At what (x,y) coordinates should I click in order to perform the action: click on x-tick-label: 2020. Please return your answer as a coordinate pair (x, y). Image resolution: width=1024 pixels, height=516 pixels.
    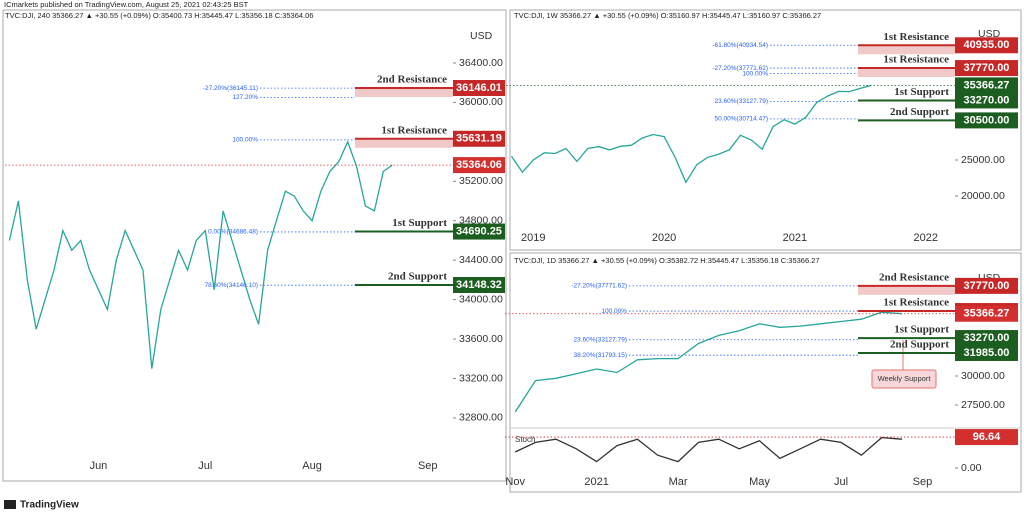
    Looking at the image, I should click on (664, 238).